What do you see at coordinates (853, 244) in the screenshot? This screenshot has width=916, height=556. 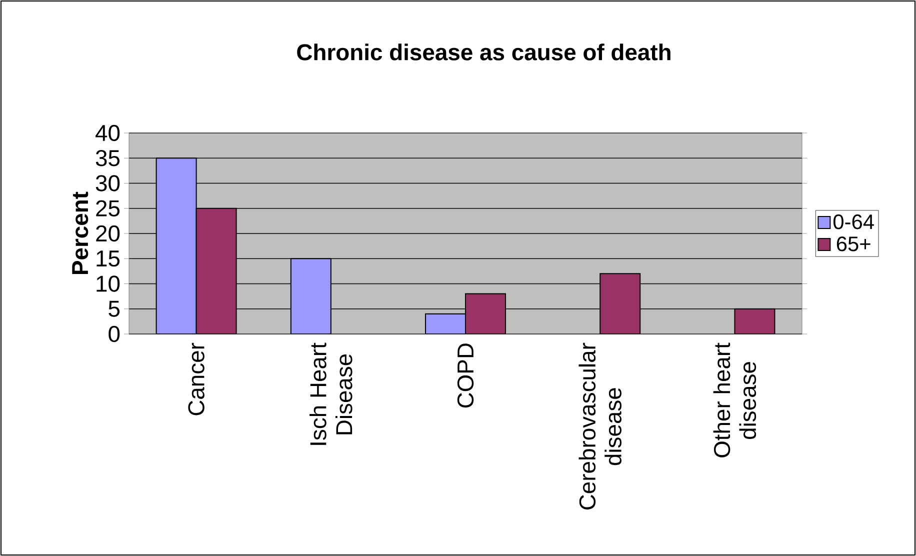 I see `legend-label: 65+` at bounding box center [853, 244].